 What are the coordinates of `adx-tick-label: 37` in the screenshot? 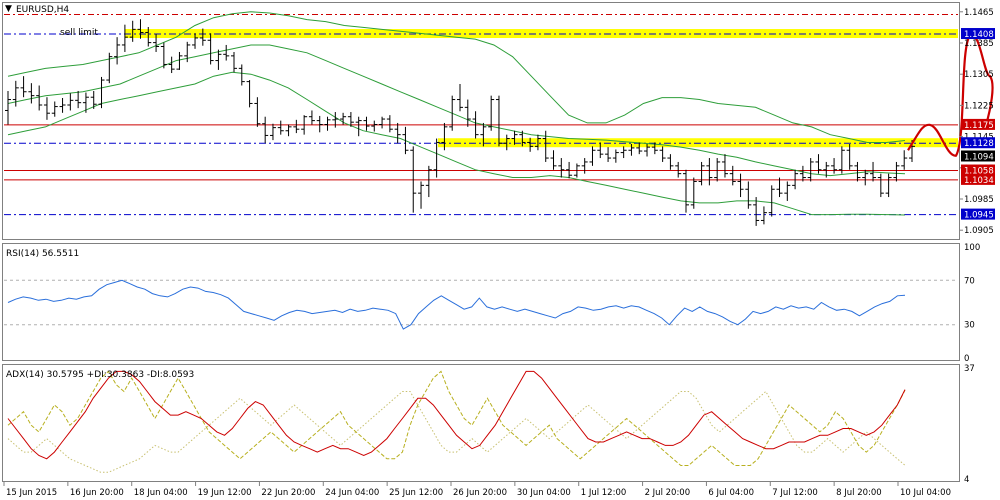 It's located at (969, 369).